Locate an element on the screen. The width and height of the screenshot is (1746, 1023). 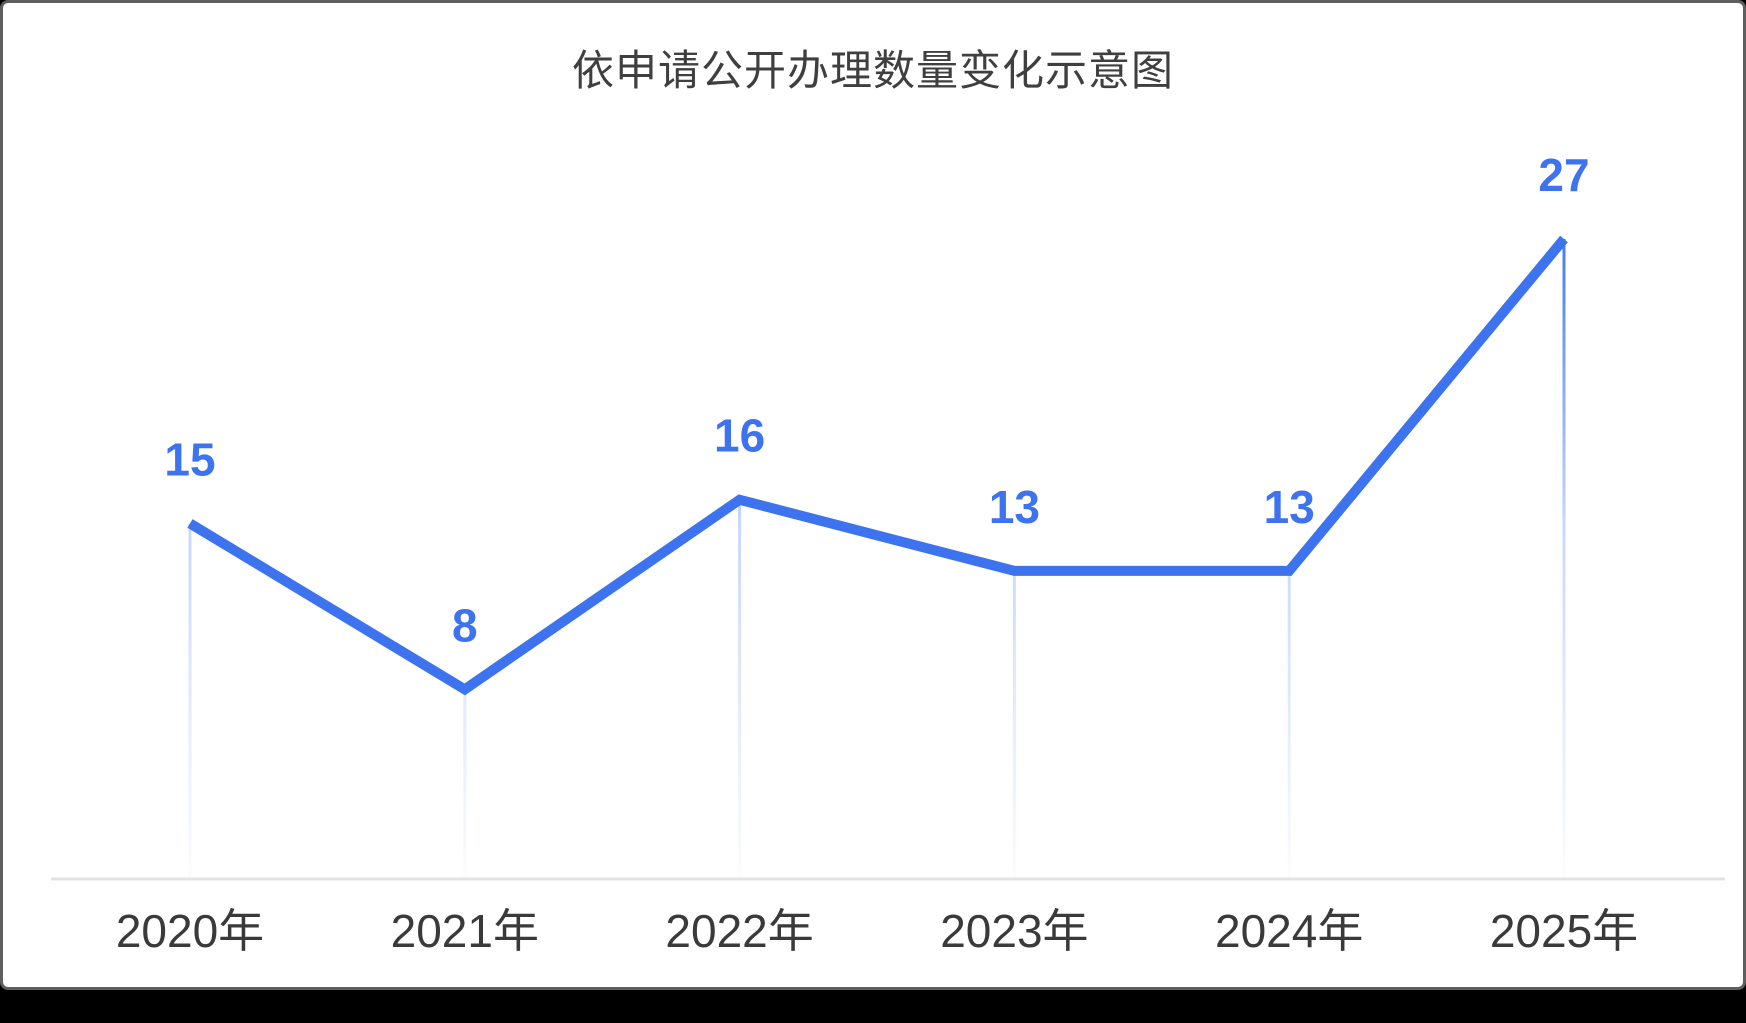
x-tick-label: 2023年 is located at coordinates (1014, 931).